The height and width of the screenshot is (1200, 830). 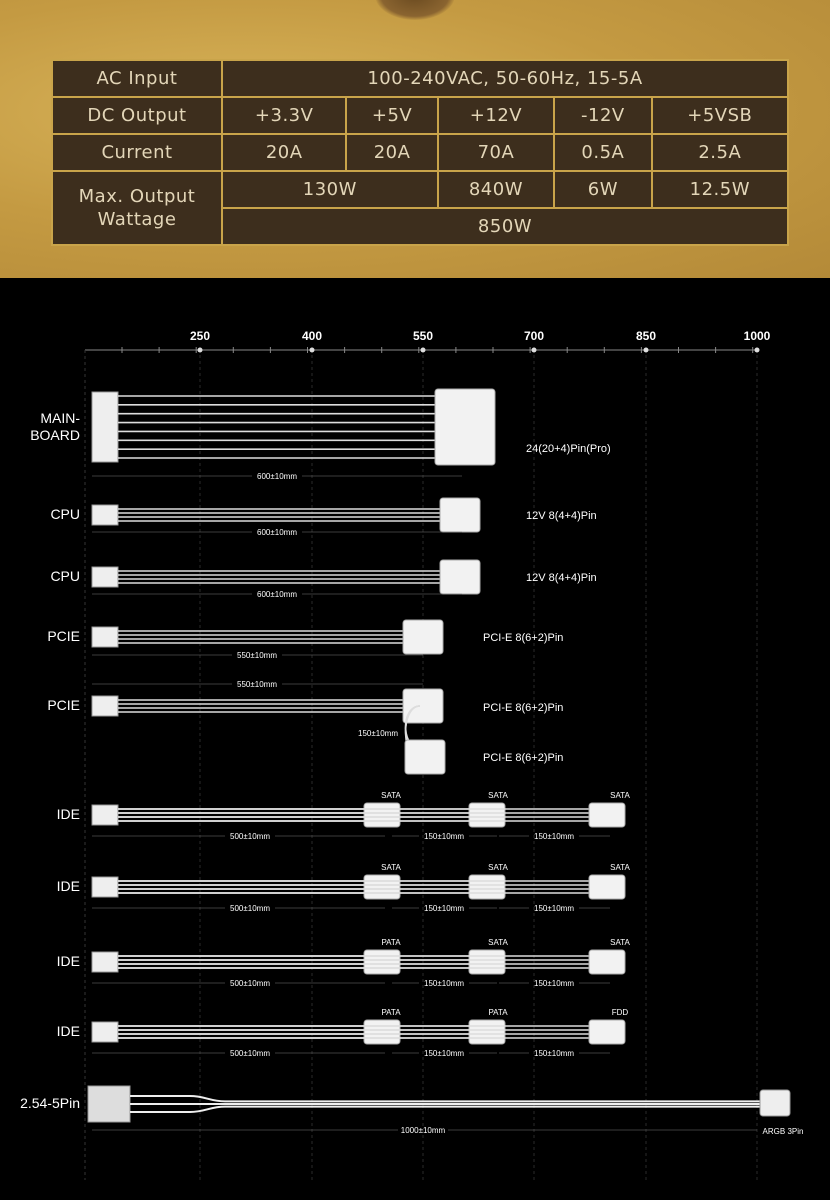 I want to click on connector-name: ARGB 3Pin, so click(x=783, y=1131).